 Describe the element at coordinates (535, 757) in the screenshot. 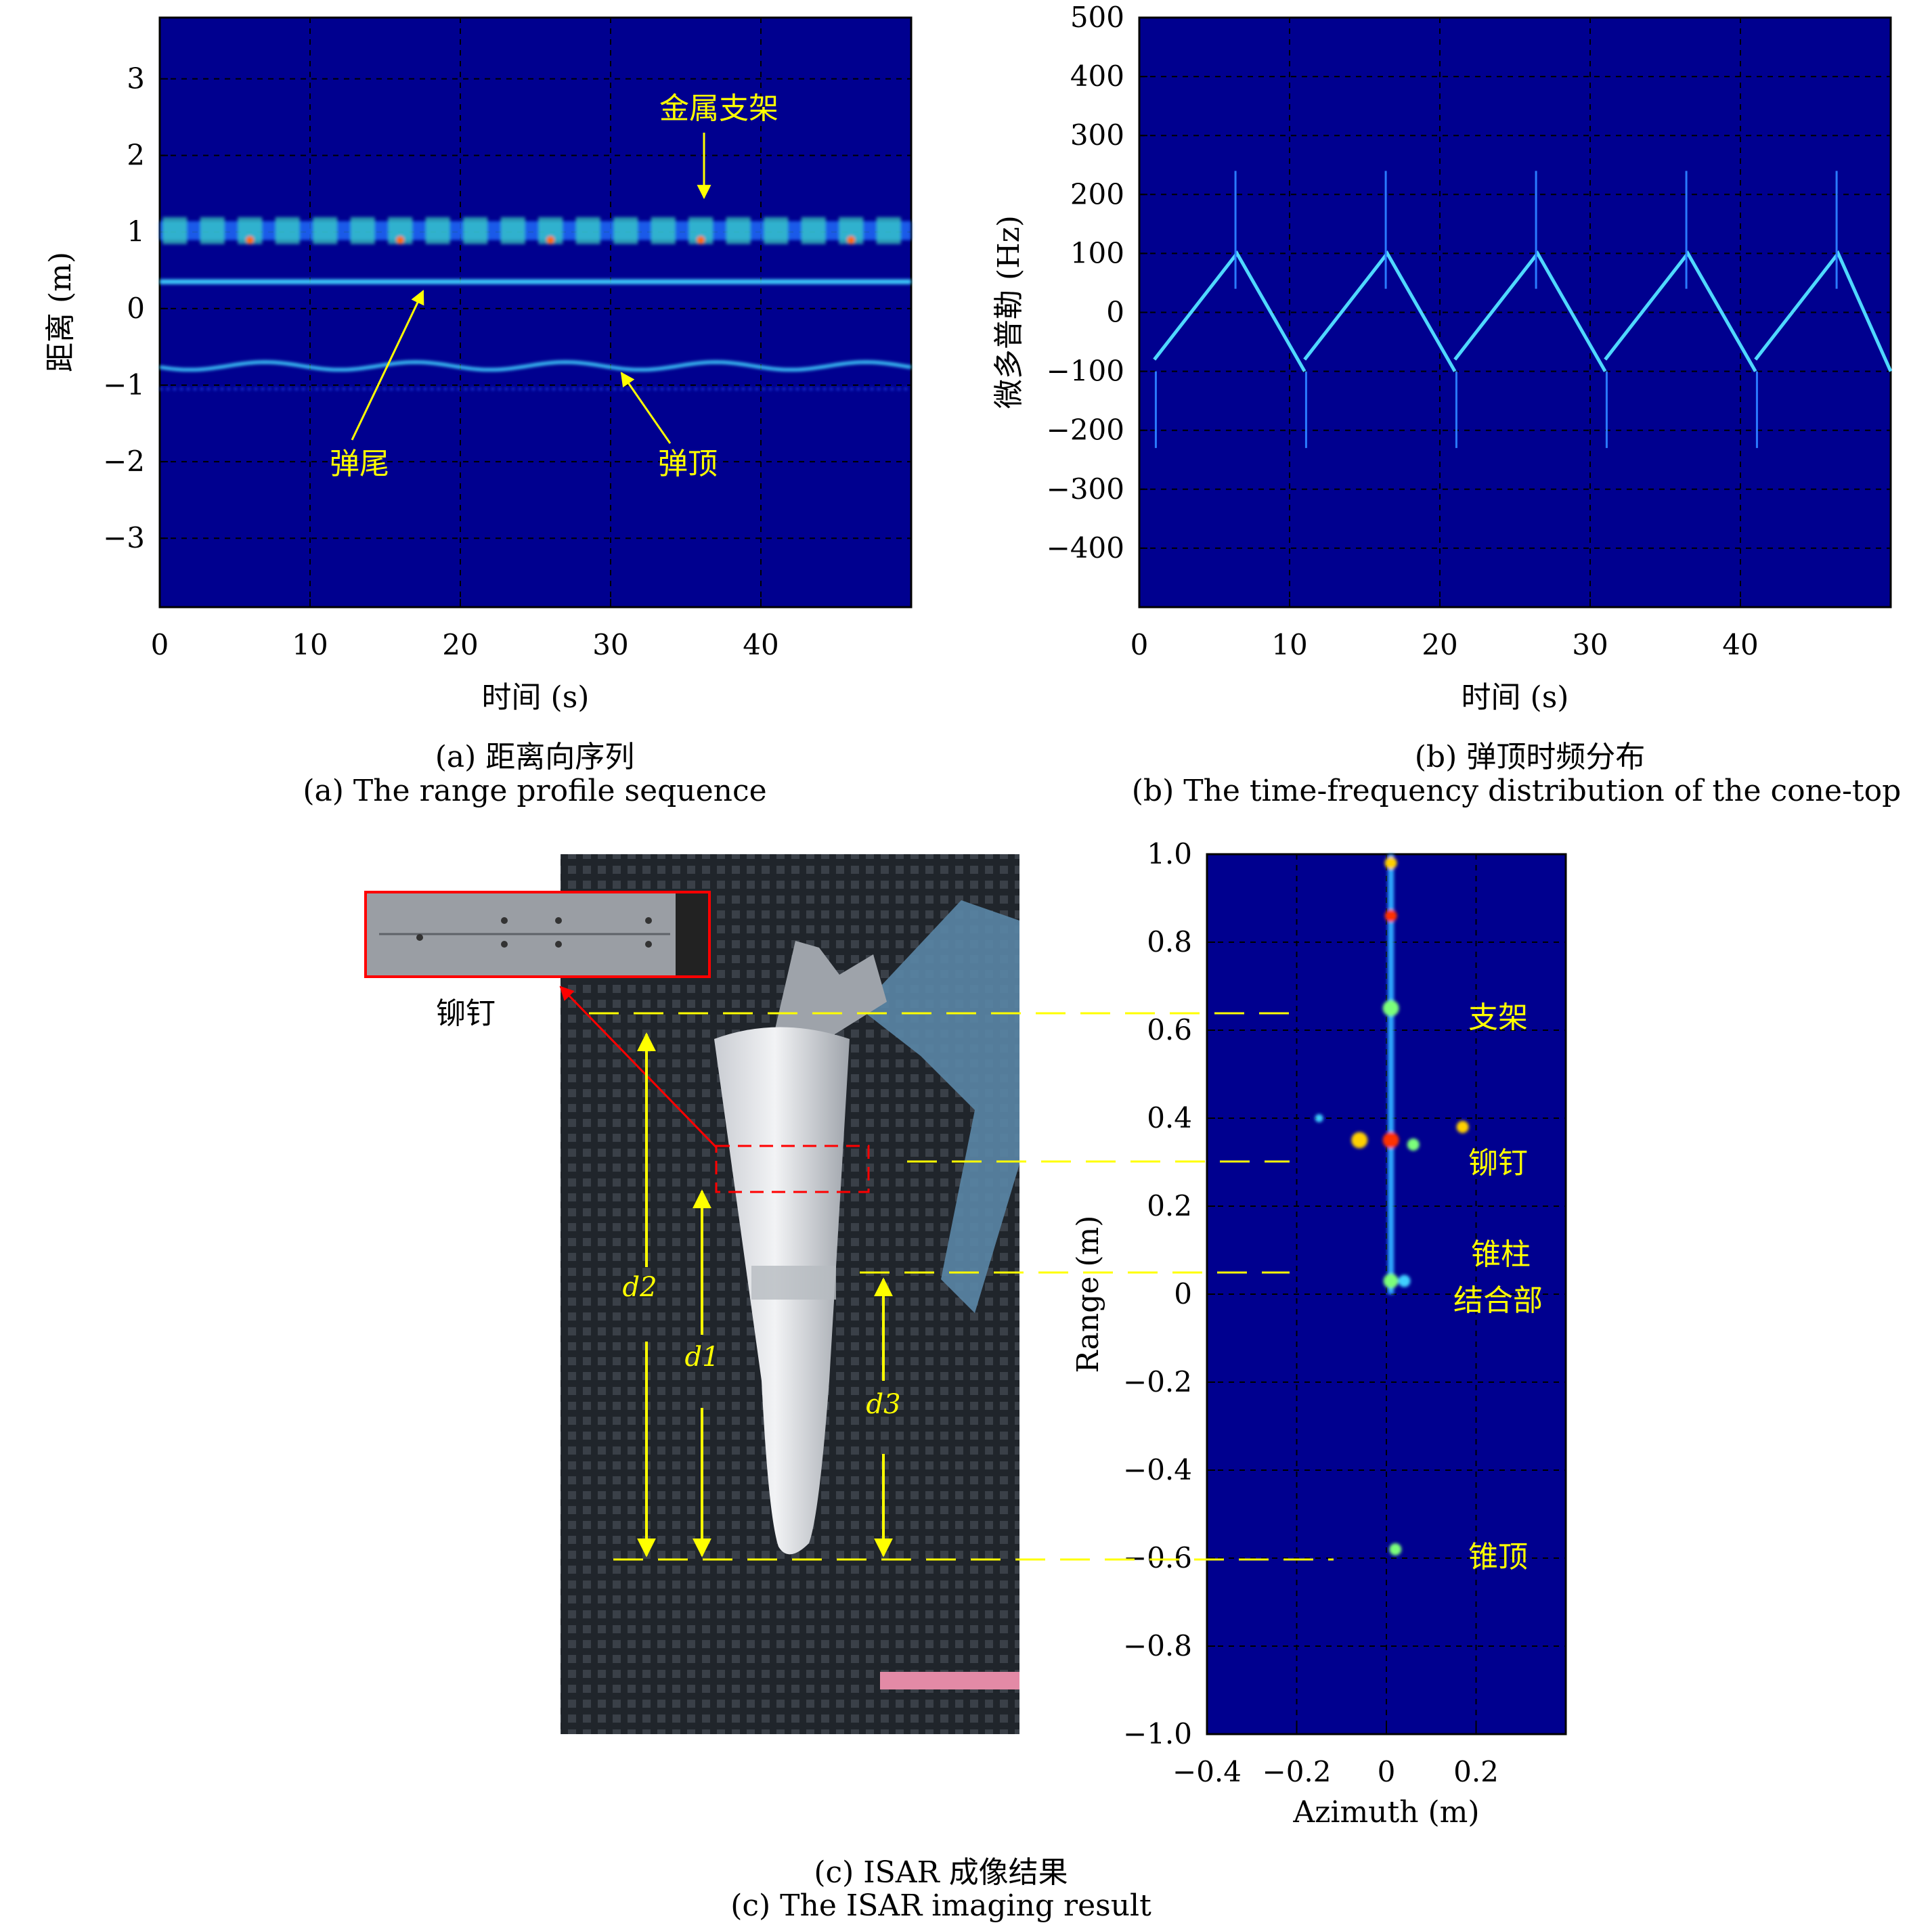

I see `caption-a-cn: (a) 距离向序列` at that location.